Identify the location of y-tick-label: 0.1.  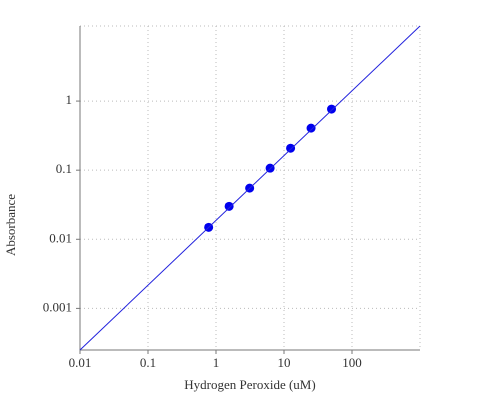
(64, 168).